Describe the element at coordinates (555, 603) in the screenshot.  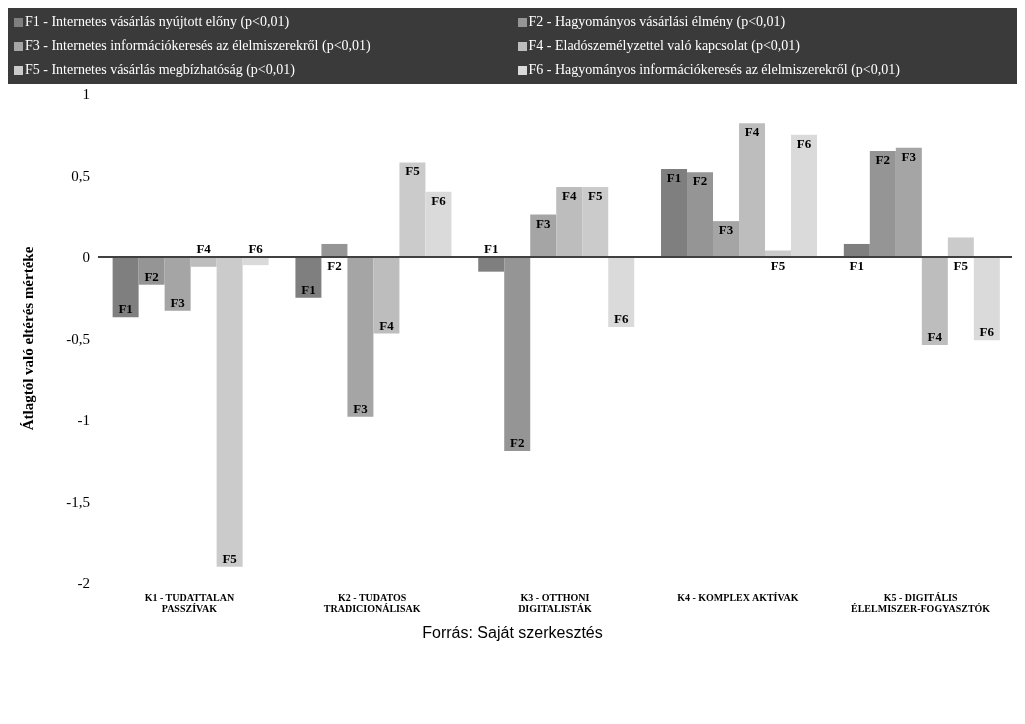
I see `x-tick-label: K3 - OTTHONI DIGITALISTÁK` at that location.